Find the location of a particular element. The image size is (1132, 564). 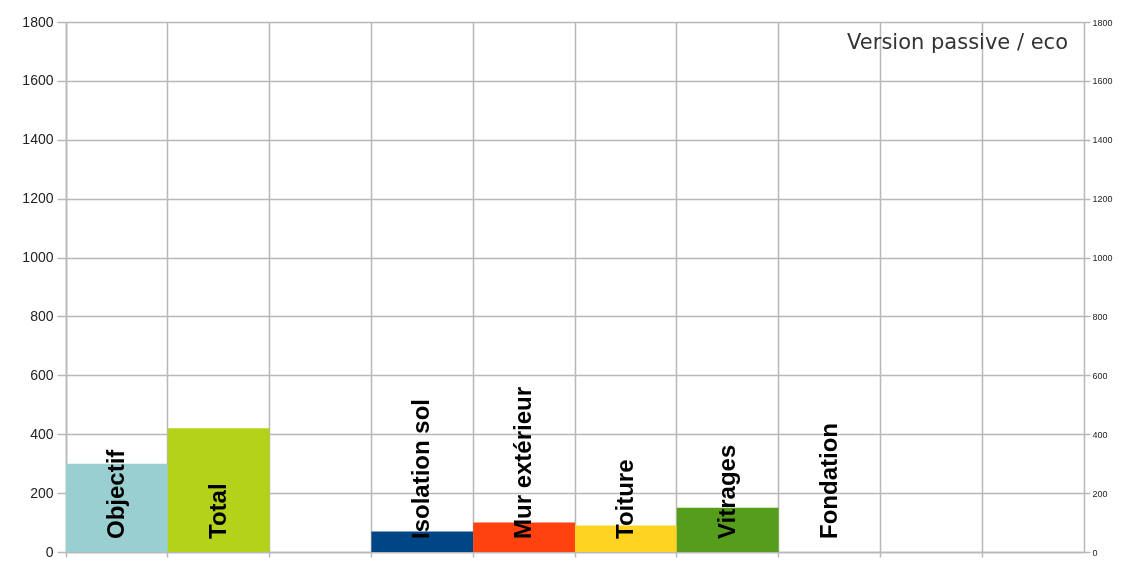

y-tick-label: 200 is located at coordinates (42, 492).